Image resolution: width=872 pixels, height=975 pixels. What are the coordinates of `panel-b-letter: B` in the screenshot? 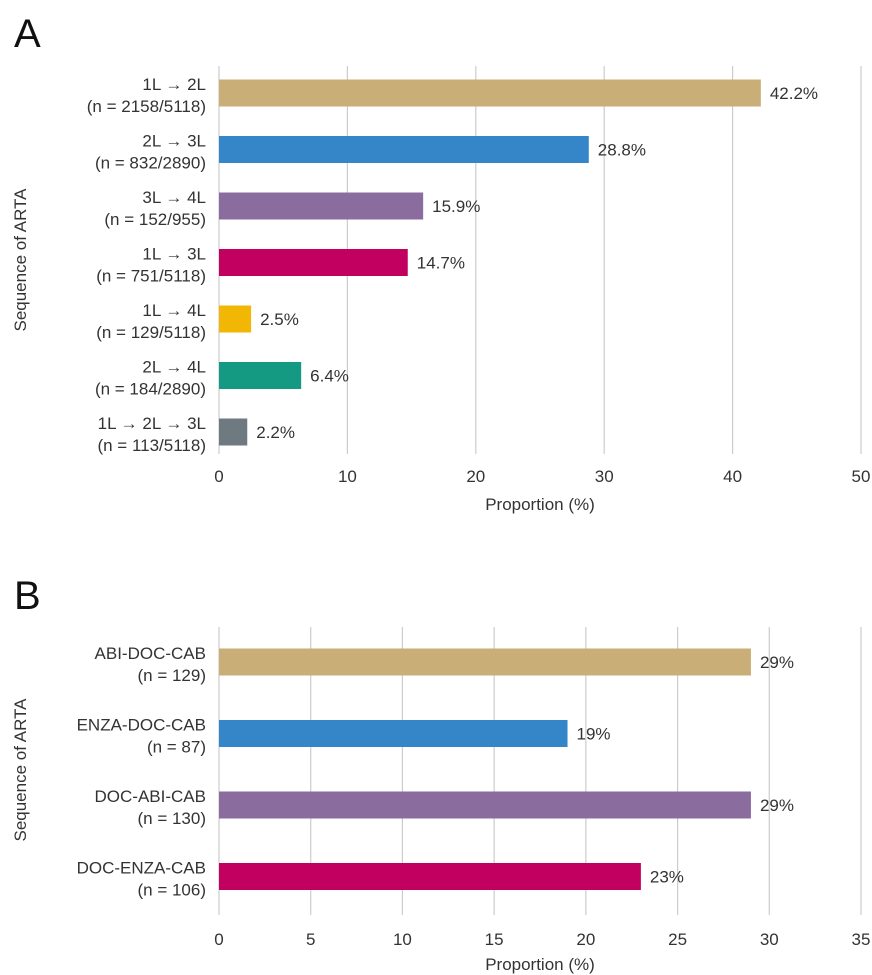 It's located at (27, 596).